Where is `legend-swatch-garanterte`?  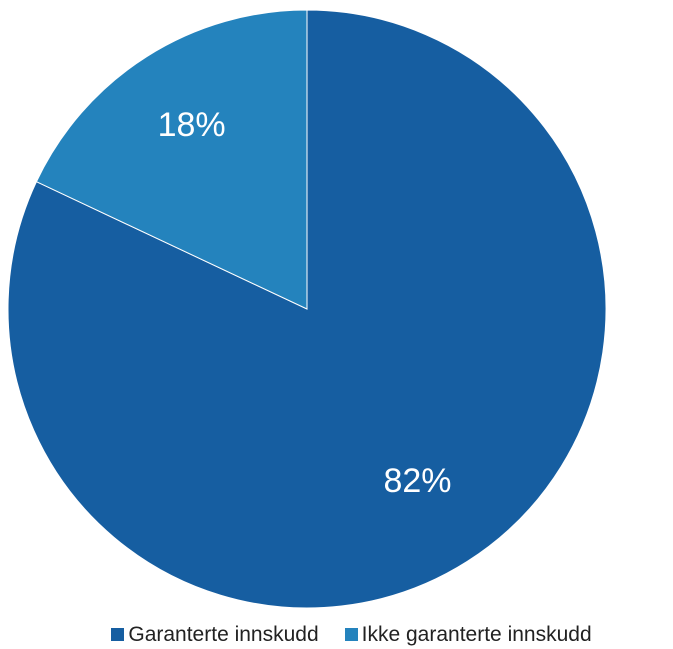 legend-swatch-garanterte is located at coordinates (118, 634).